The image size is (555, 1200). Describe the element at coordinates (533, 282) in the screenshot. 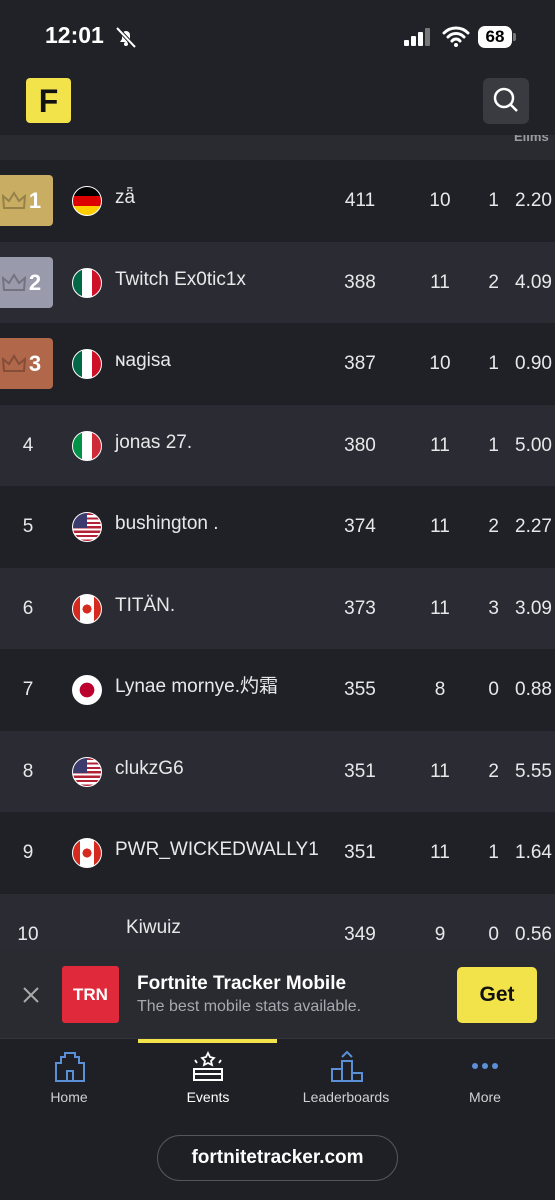

I see `elims: 4.09` at that location.